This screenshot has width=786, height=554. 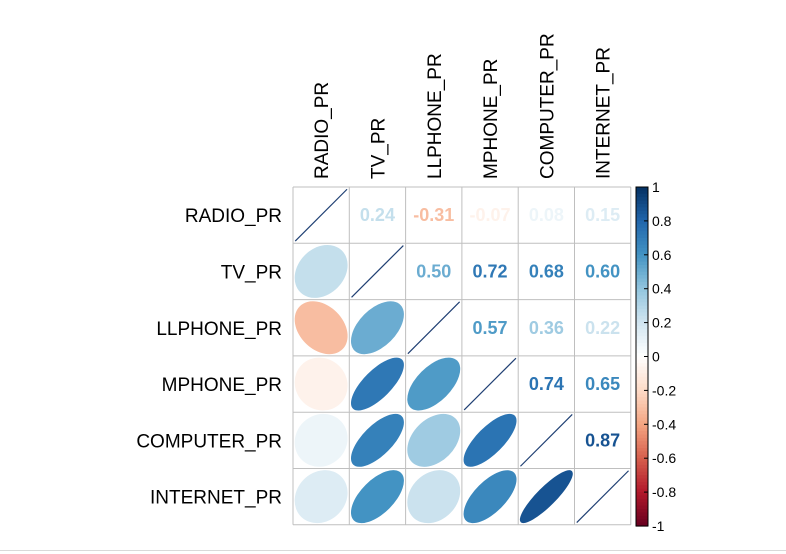 I want to click on color-legend: 1 0.8 0.6 0.4 0.2 0 -0.2 -0.4 -0.6 -0.8 -1, so click(x=655, y=356).